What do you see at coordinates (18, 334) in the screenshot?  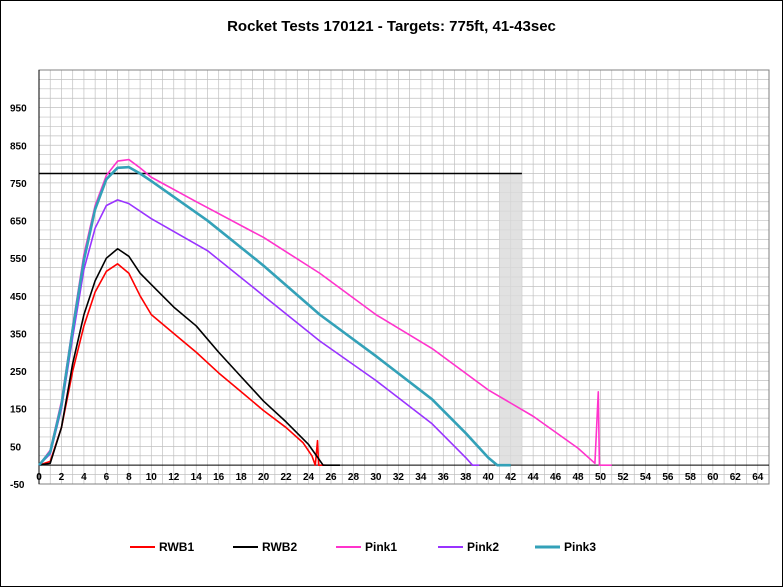 I see `y-tick-label: 350` at bounding box center [18, 334].